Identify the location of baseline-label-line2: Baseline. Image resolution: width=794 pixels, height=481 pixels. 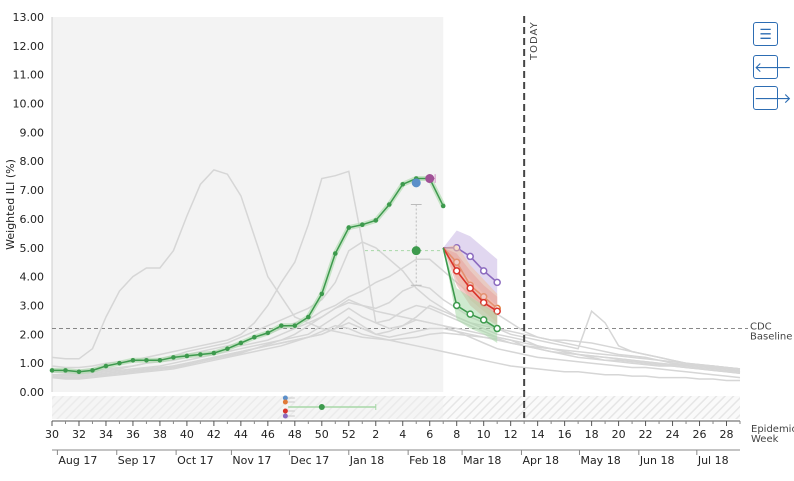
(771, 337).